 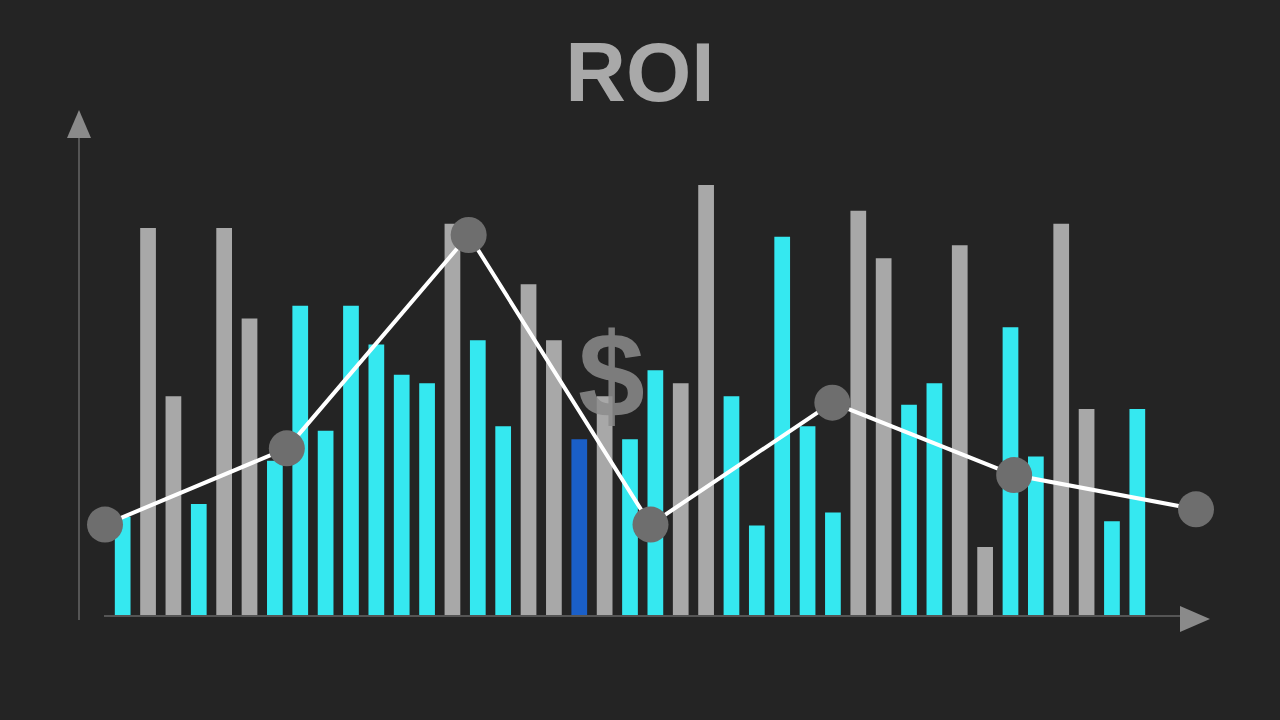 I want to click on annotation: $, so click(x=611, y=375).